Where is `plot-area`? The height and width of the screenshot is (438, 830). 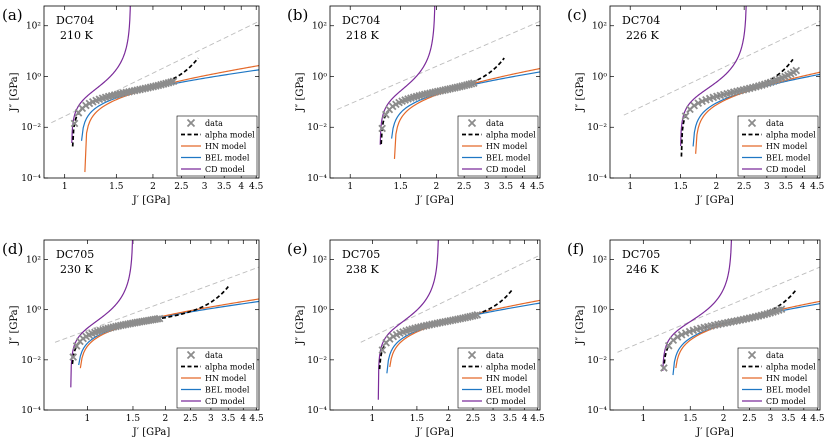 plot-area is located at coordinates (438, 82).